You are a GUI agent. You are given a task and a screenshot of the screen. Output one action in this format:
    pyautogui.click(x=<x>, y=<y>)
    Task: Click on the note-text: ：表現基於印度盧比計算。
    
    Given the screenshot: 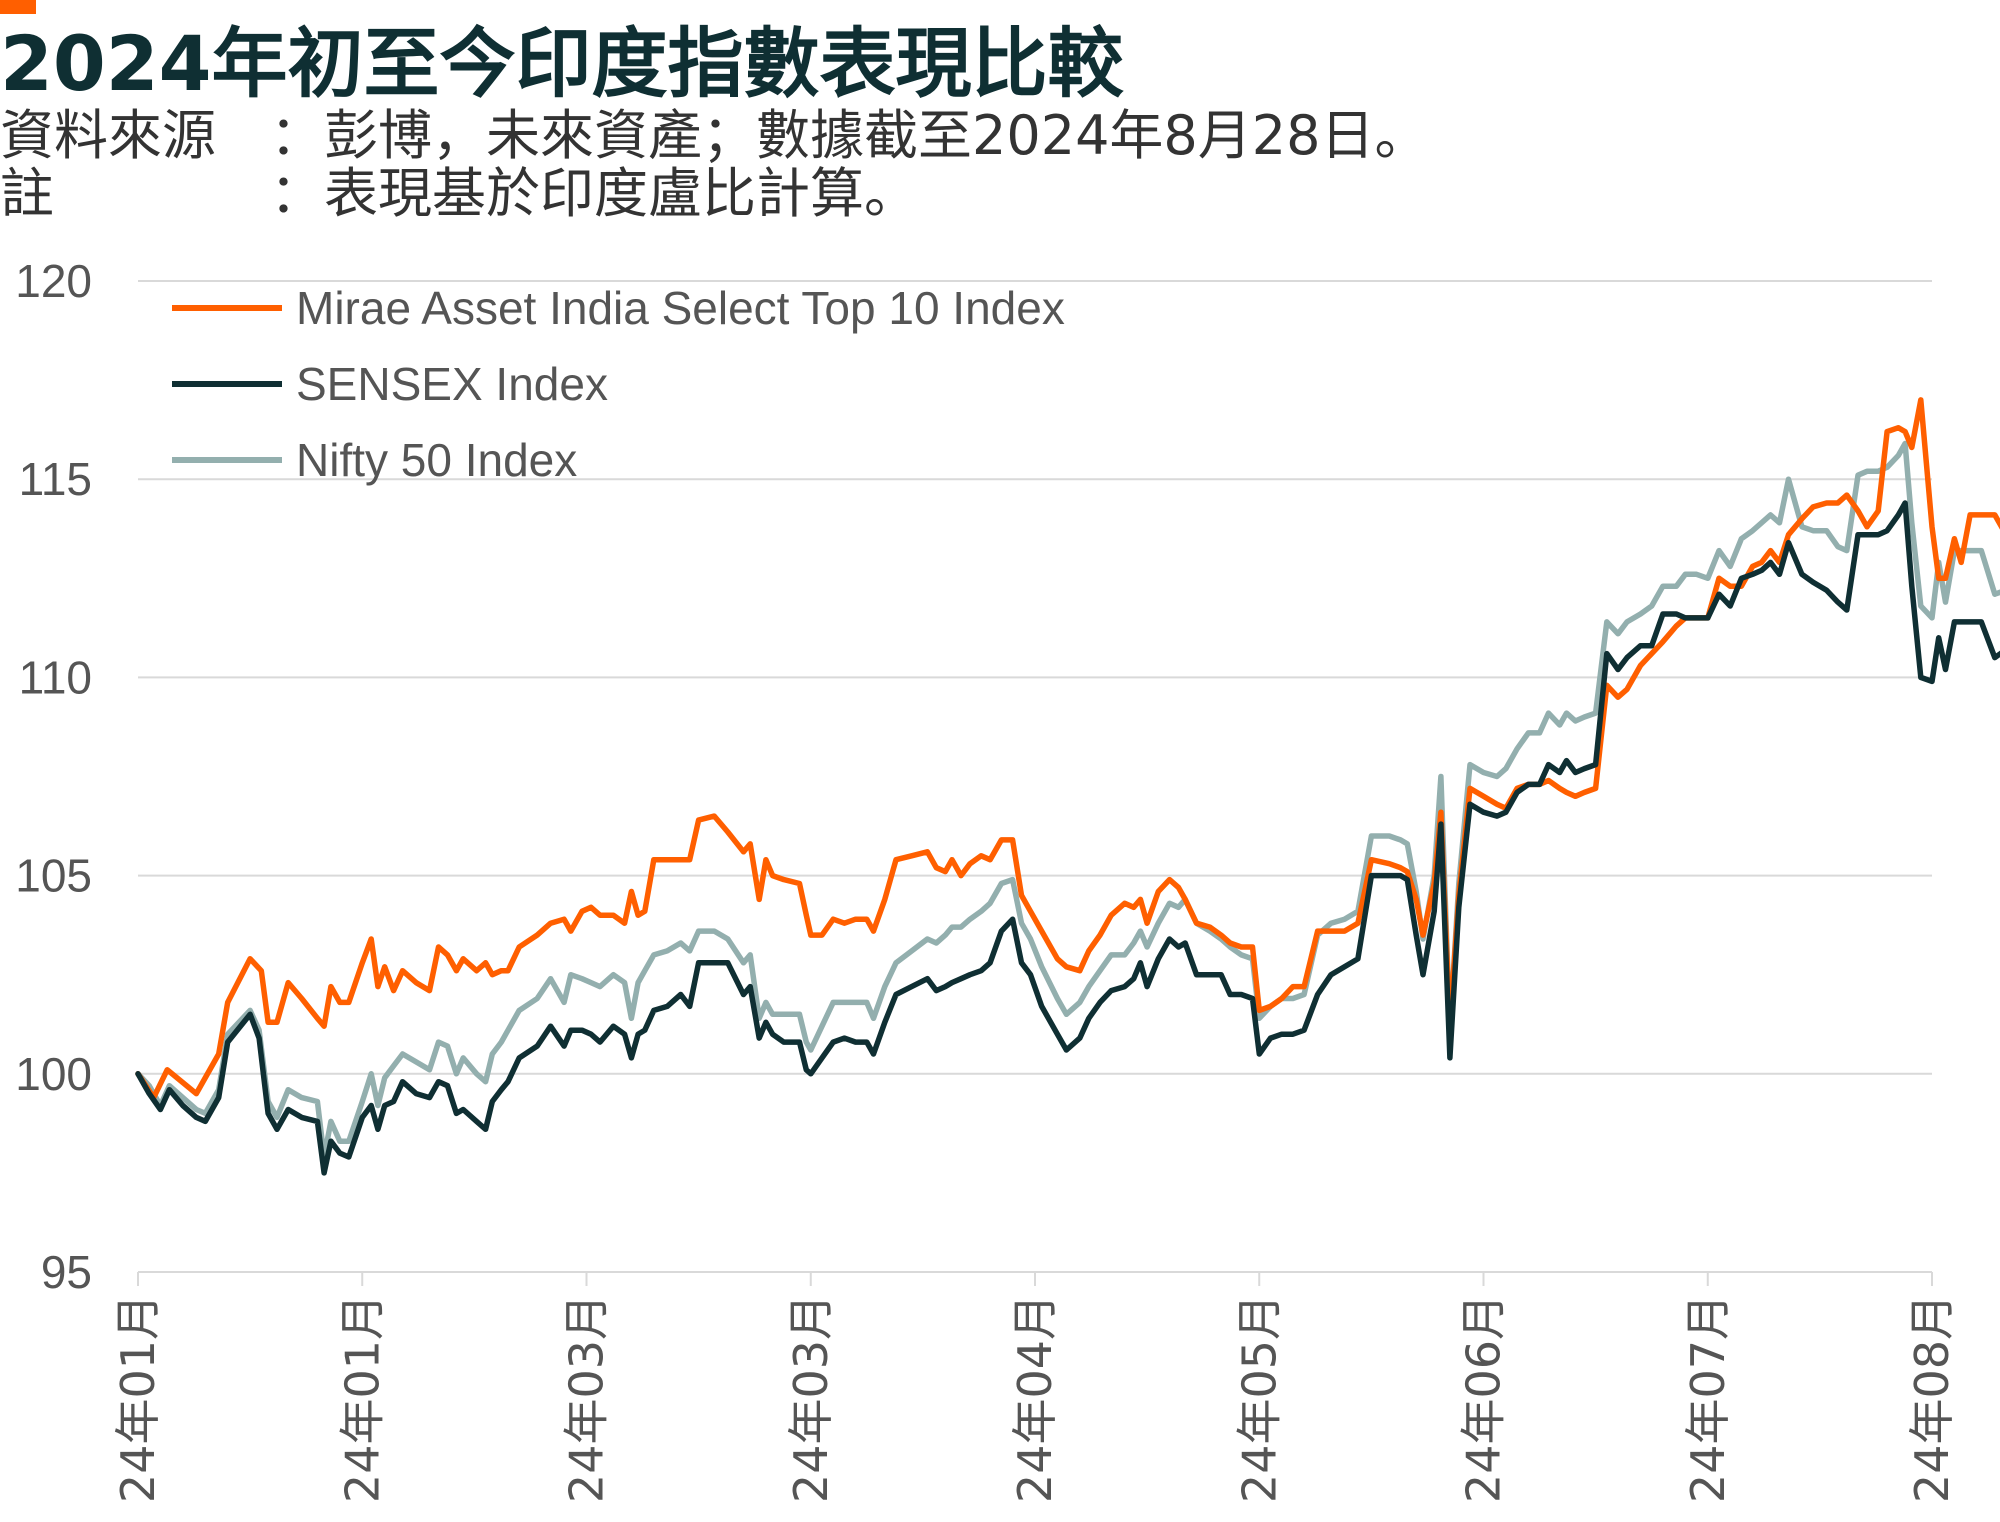 What is the action you would take?
    pyautogui.click(x=594, y=193)
    